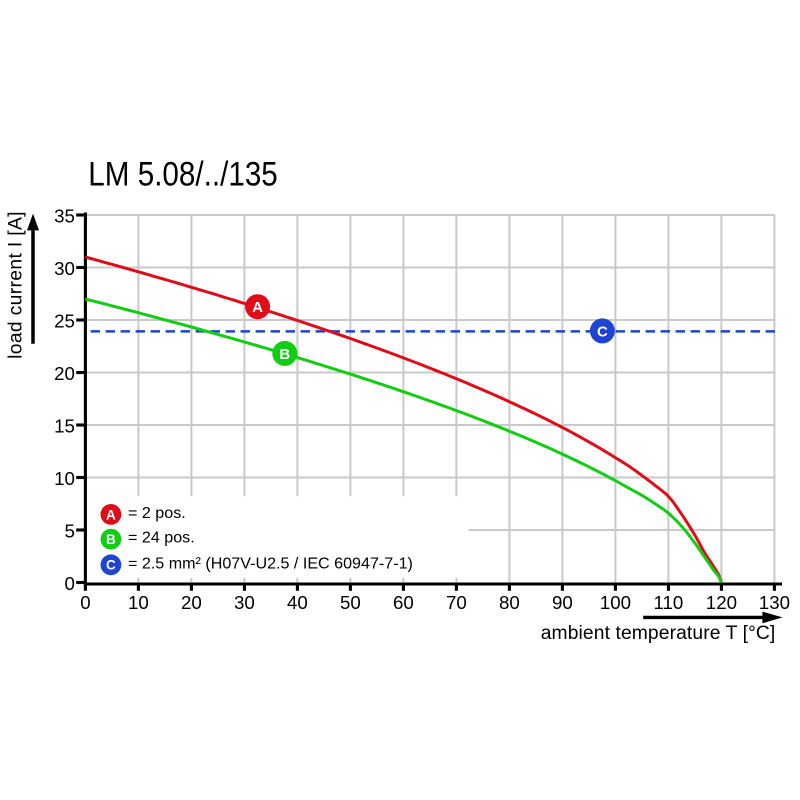  I want to click on svg-text: load current I [A], so click(15, 285).